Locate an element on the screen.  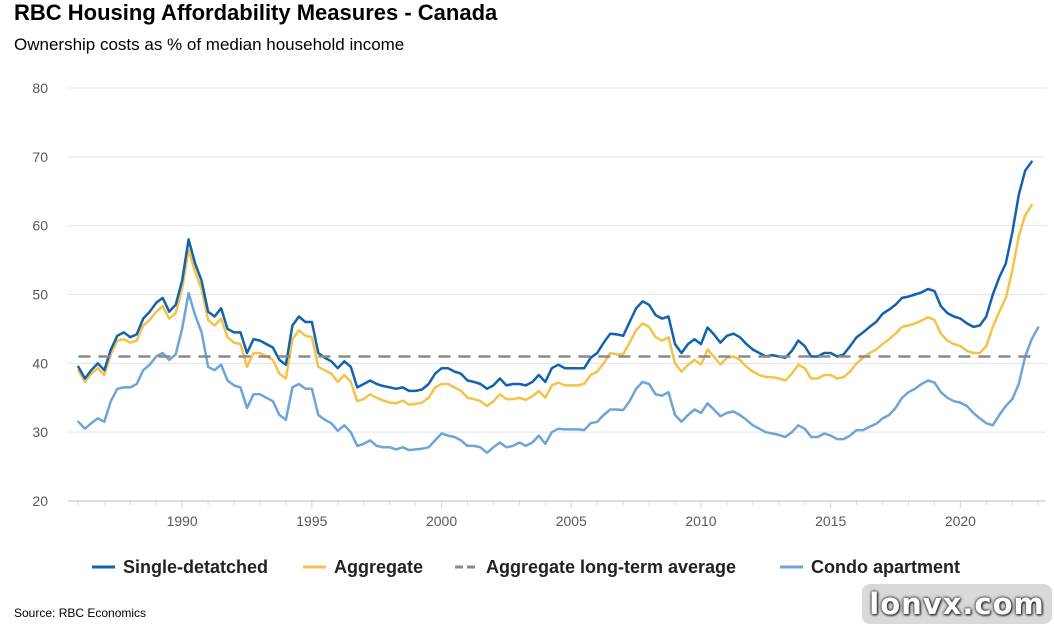
legend-label: Aggregate is located at coordinates (378, 567).